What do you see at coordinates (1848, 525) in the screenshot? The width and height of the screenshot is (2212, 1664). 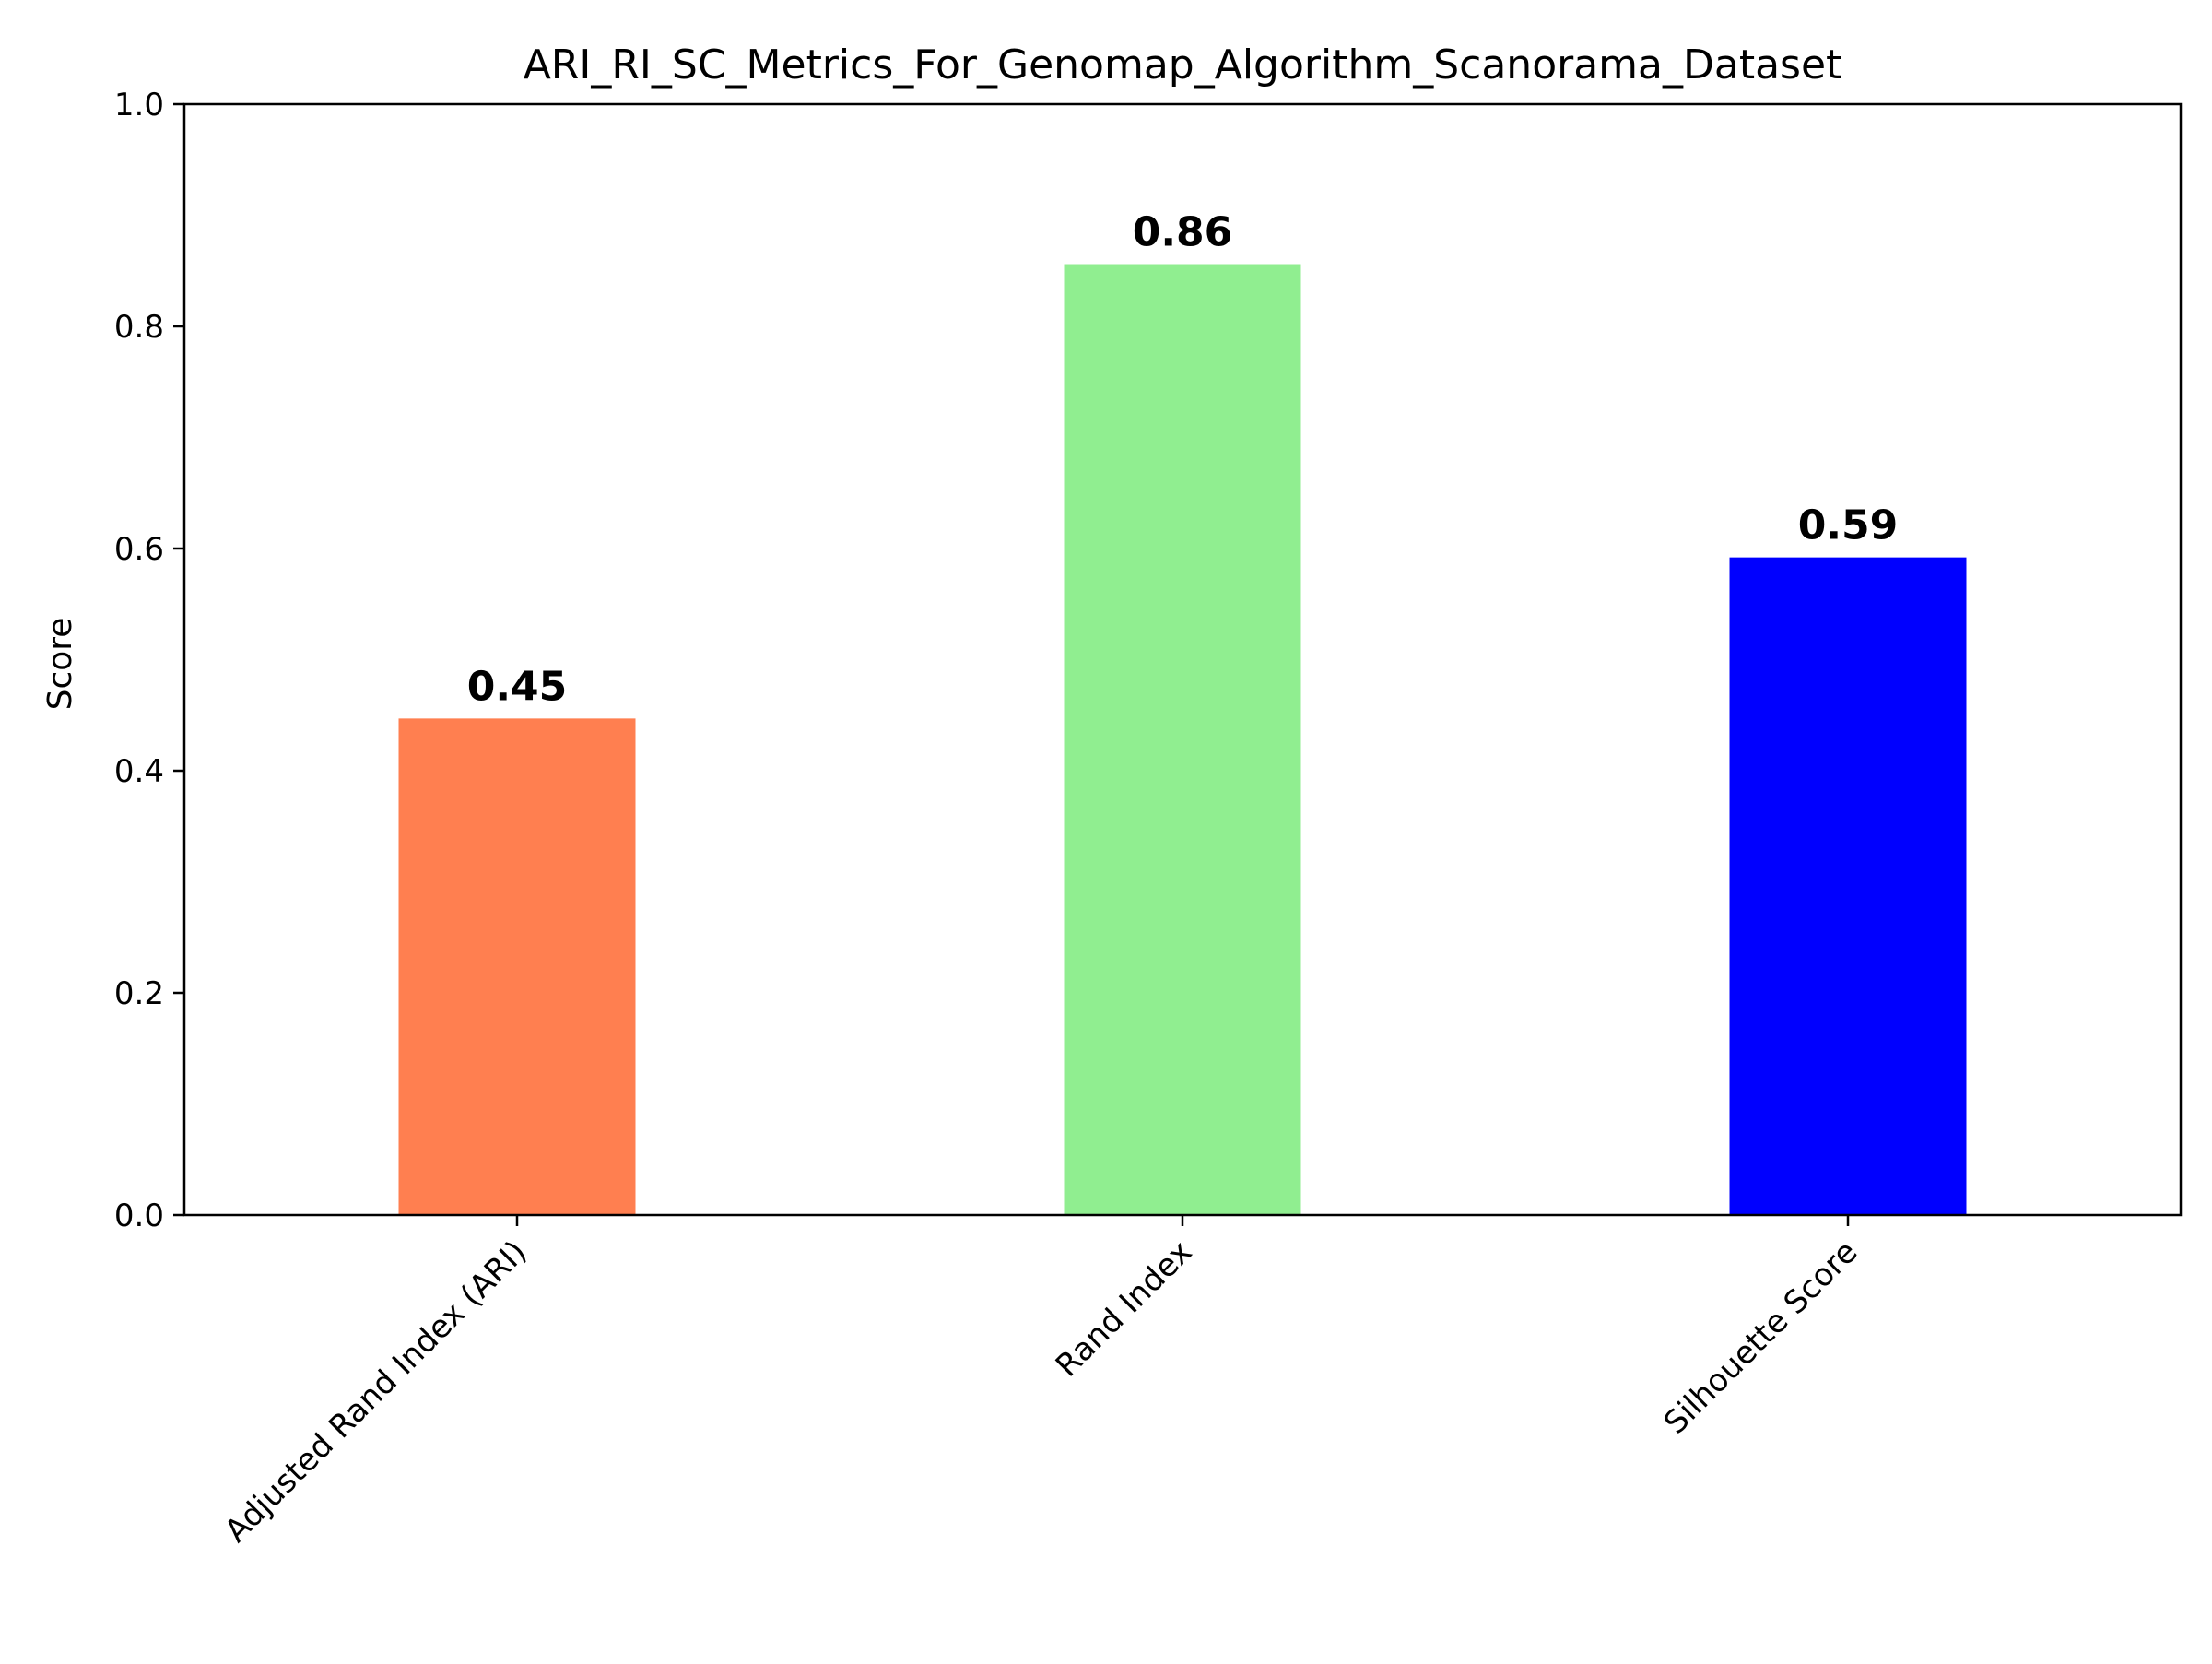 I see `bar-value-label-2: 0.59` at bounding box center [1848, 525].